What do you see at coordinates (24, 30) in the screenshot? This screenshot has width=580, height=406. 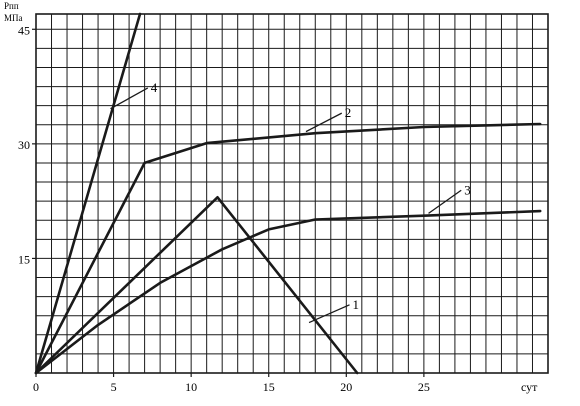 I see `y-tick-label: 45` at bounding box center [24, 30].